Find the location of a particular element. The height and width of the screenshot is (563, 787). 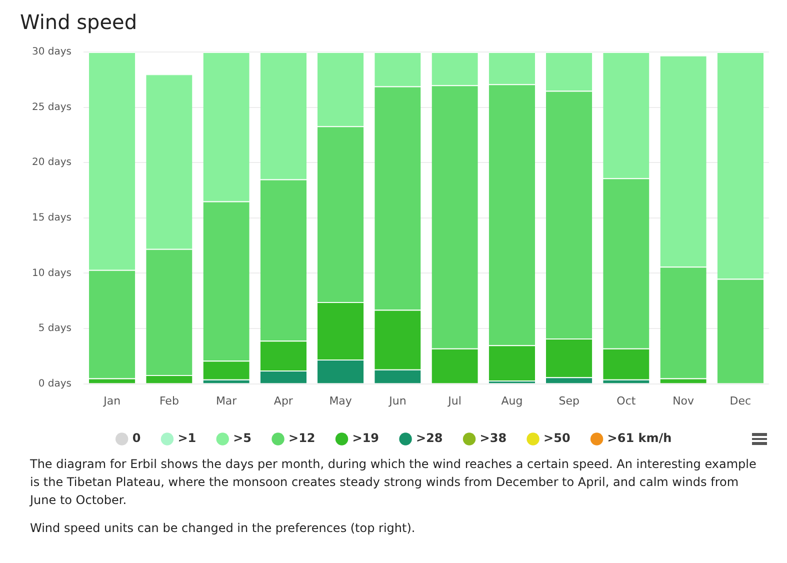

y-tick-label: 0 days is located at coordinates (55, 384).